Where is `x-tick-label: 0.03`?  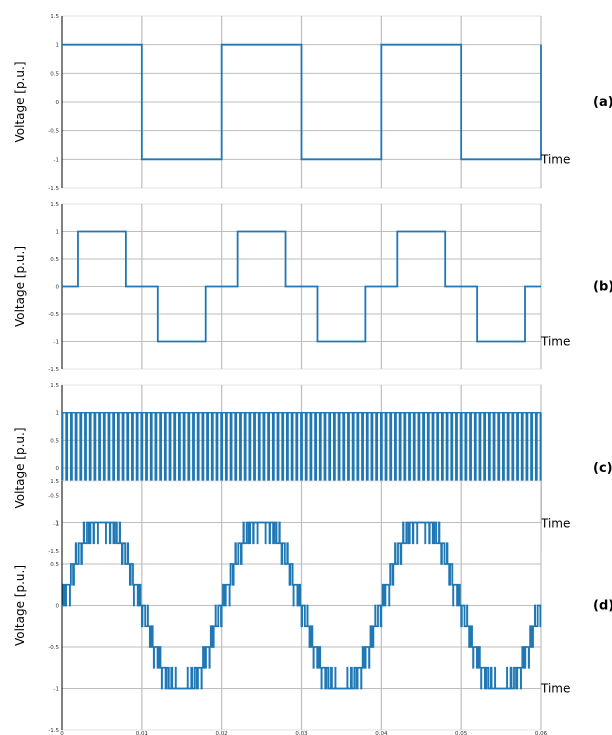 x-tick-label: 0.03 is located at coordinates (301, 733).